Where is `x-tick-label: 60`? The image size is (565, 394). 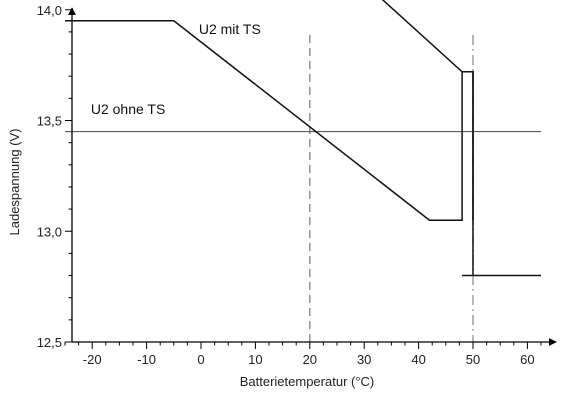
x-tick-label: 60 is located at coordinates (527, 359).